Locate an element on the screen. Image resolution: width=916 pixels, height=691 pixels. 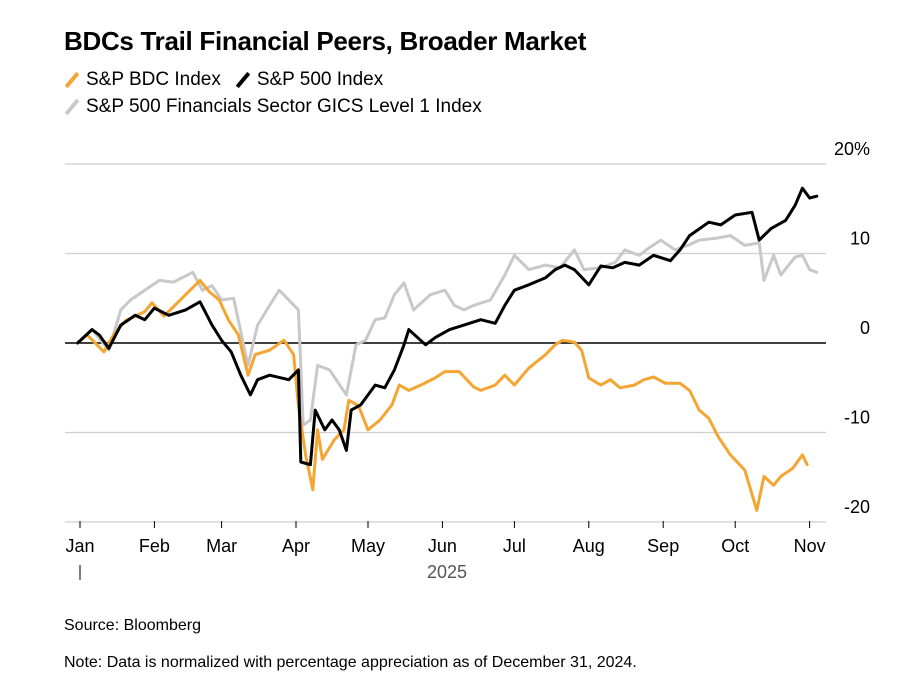
legend-row-1: S&P BDC Index S&P 500 Index is located at coordinates (230, 80).